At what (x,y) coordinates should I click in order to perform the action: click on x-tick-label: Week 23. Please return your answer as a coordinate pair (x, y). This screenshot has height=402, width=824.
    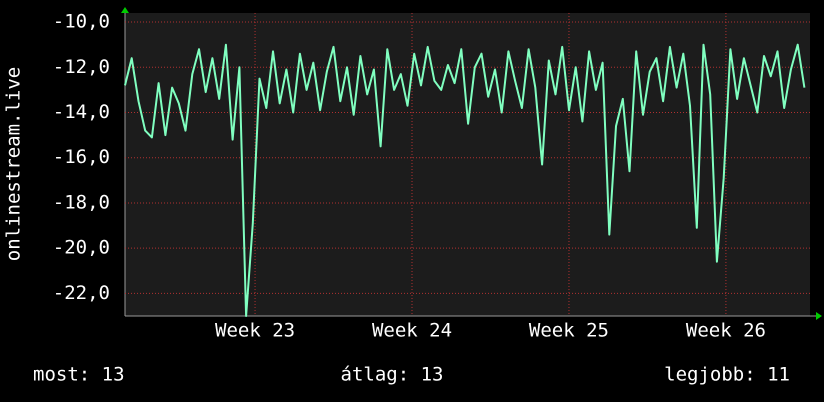
    Looking at the image, I should click on (255, 331).